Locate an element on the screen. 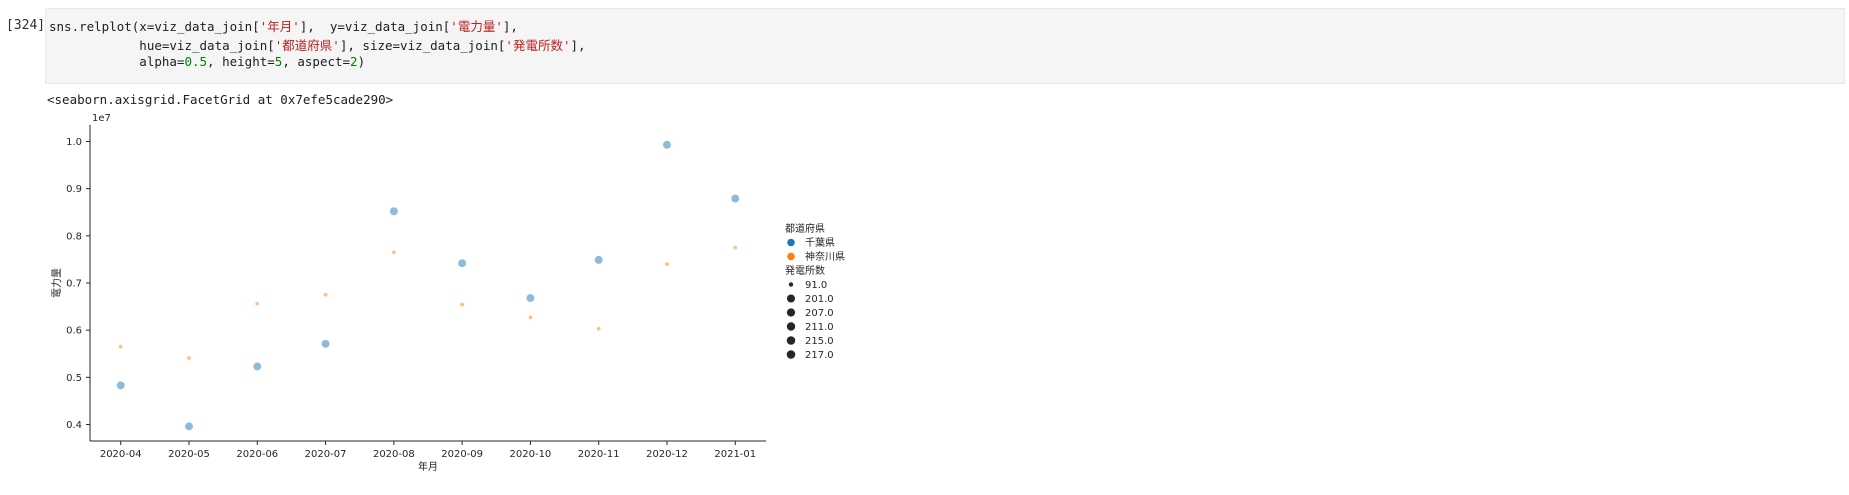  x-tick-label: 2020-11 is located at coordinates (599, 454).